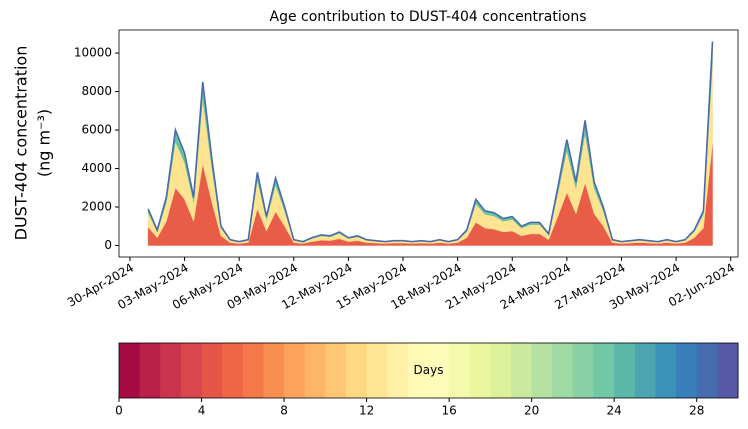 This screenshot has height=429, width=748. I want to click on colorbar-tick-label: 16, so click(448, 411).